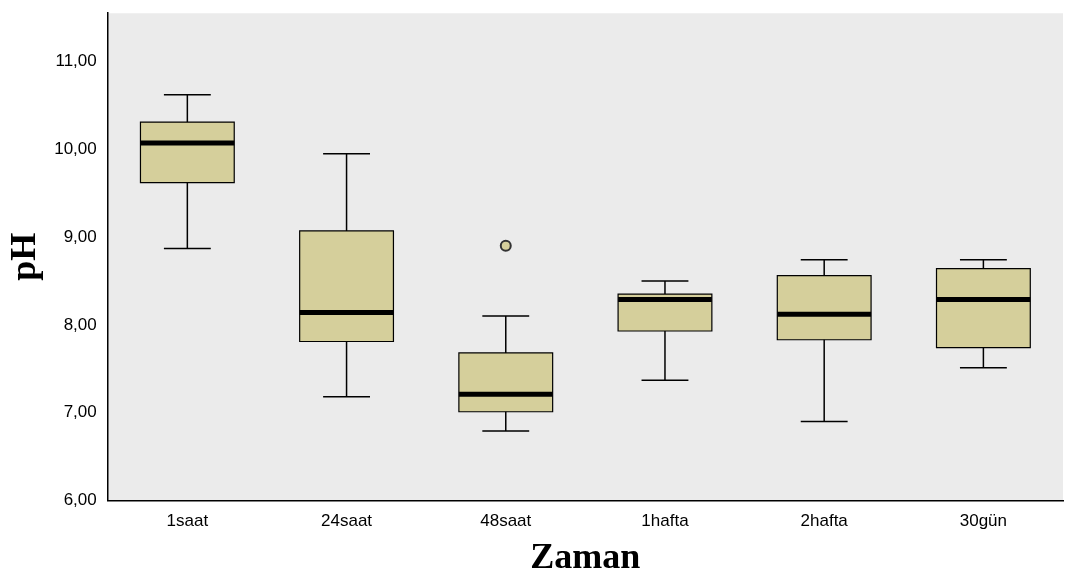 Image resolution: width=1075 pixels, height=584 pixels. What do you see at coordinates (76, 61) in the screenshot?
I see `y-tick-label: 11,00` at bounding box center [76, 61].